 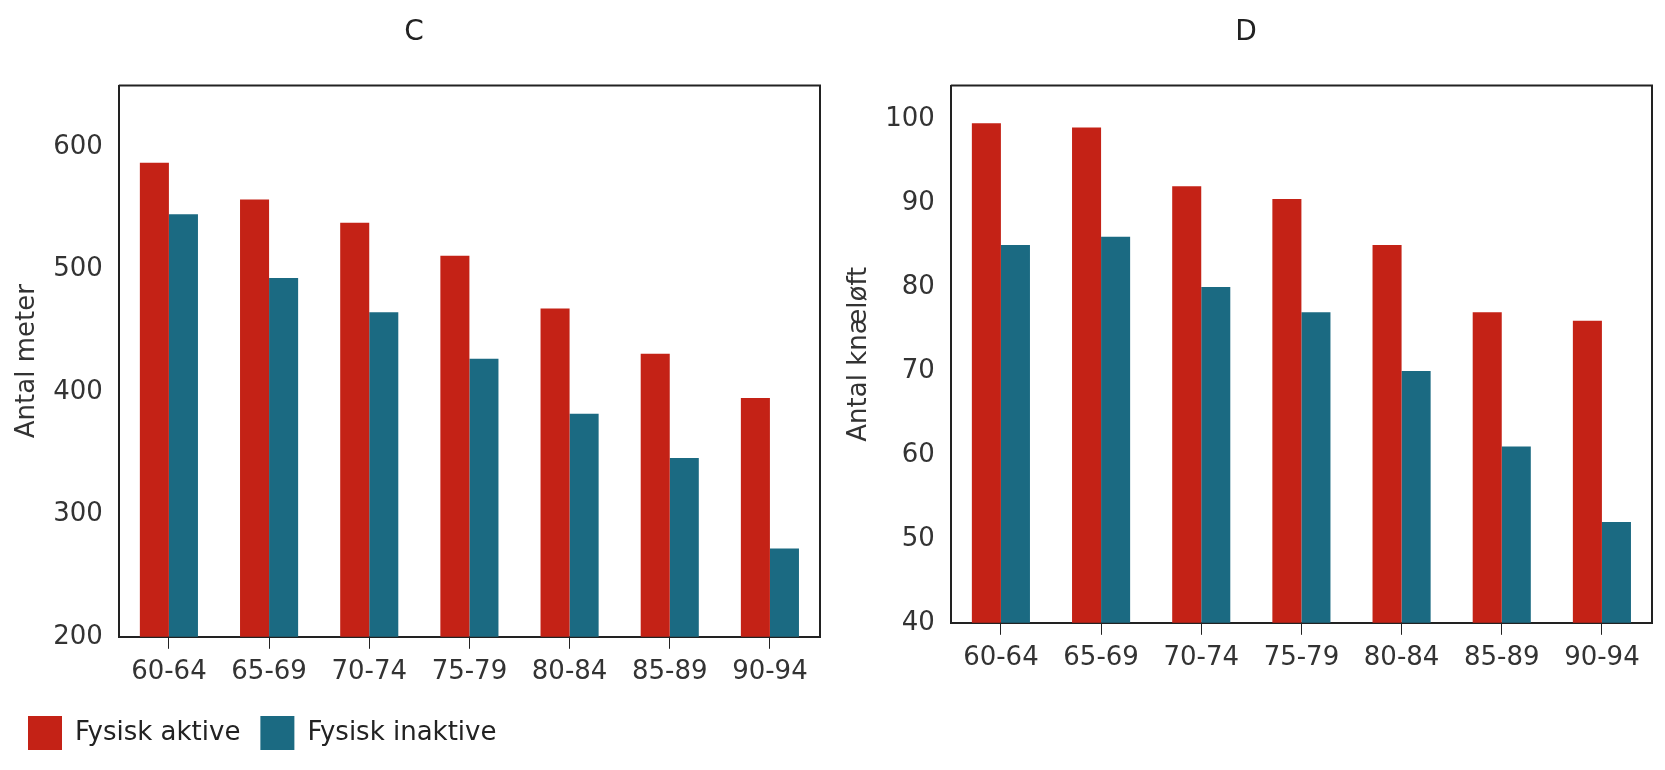 I want to click on y-tick-label: 600, so click(x=78, y=144).